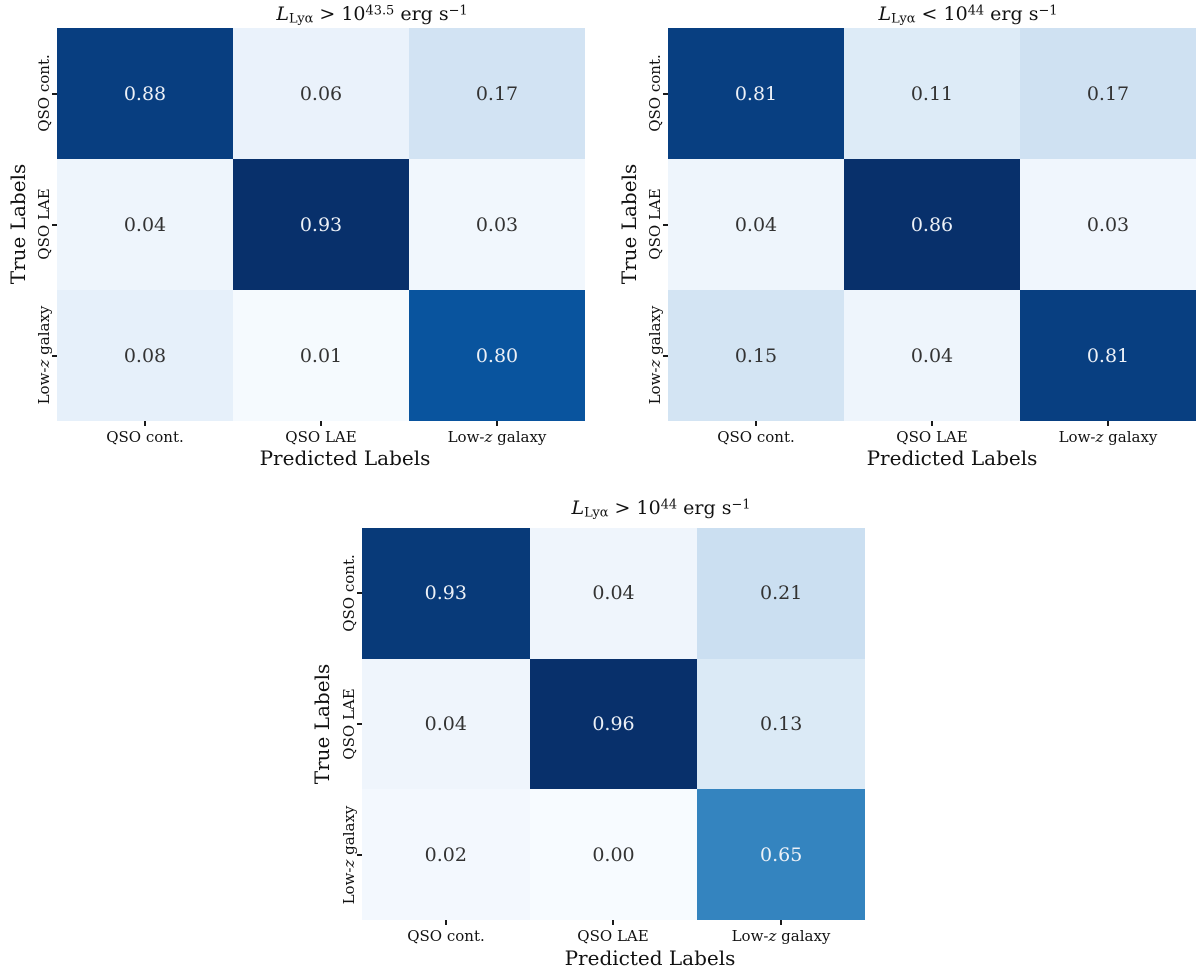 The image size is (1200, 978). Describe the element at coordinates (321, 93) in the screenshot. I see `heatmap-cell: 0.06` at that location.